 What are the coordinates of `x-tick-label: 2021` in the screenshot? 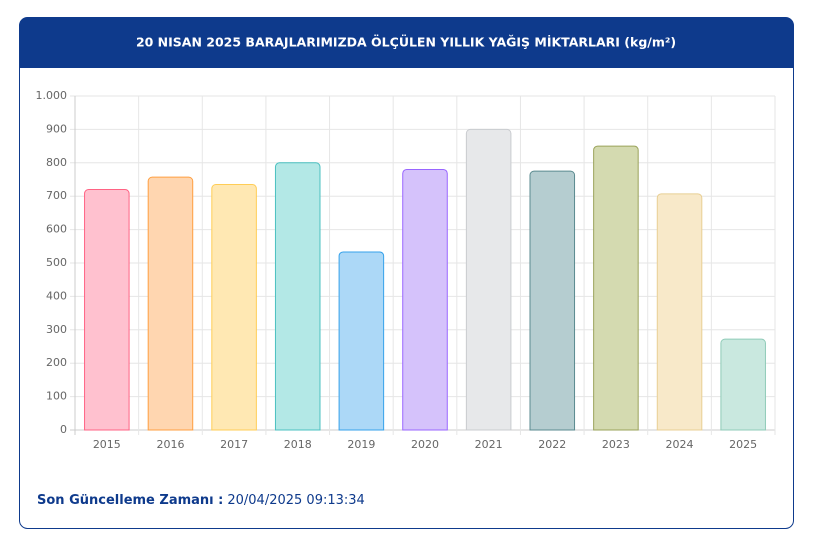 It's located at (489, 444).